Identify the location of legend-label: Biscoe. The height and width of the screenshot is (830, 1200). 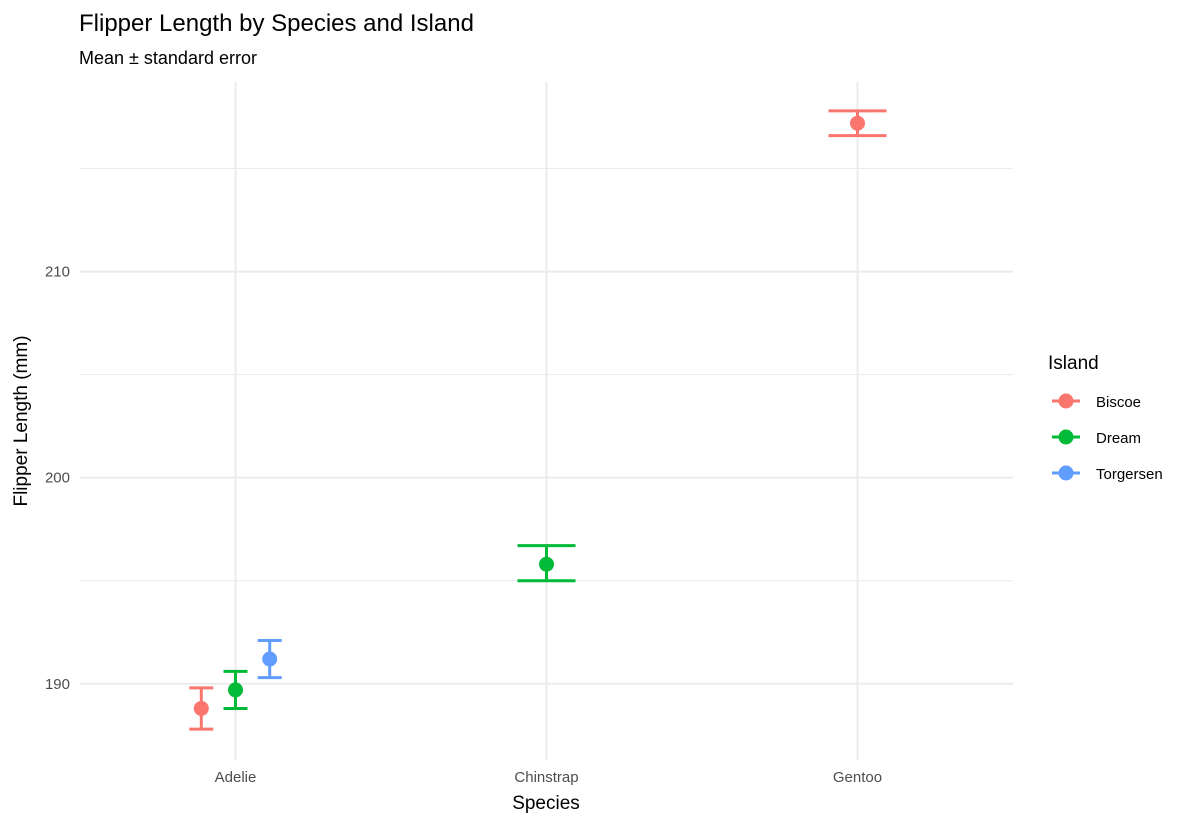
(1118, 402).